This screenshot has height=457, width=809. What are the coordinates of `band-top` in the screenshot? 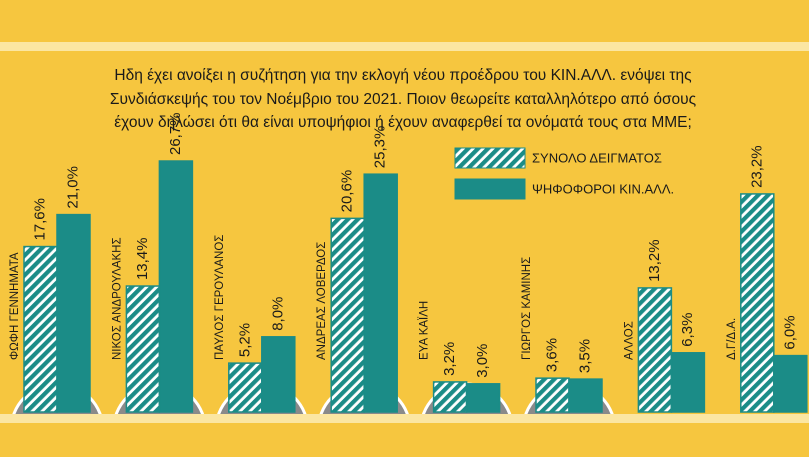 It's located at (404, 46).